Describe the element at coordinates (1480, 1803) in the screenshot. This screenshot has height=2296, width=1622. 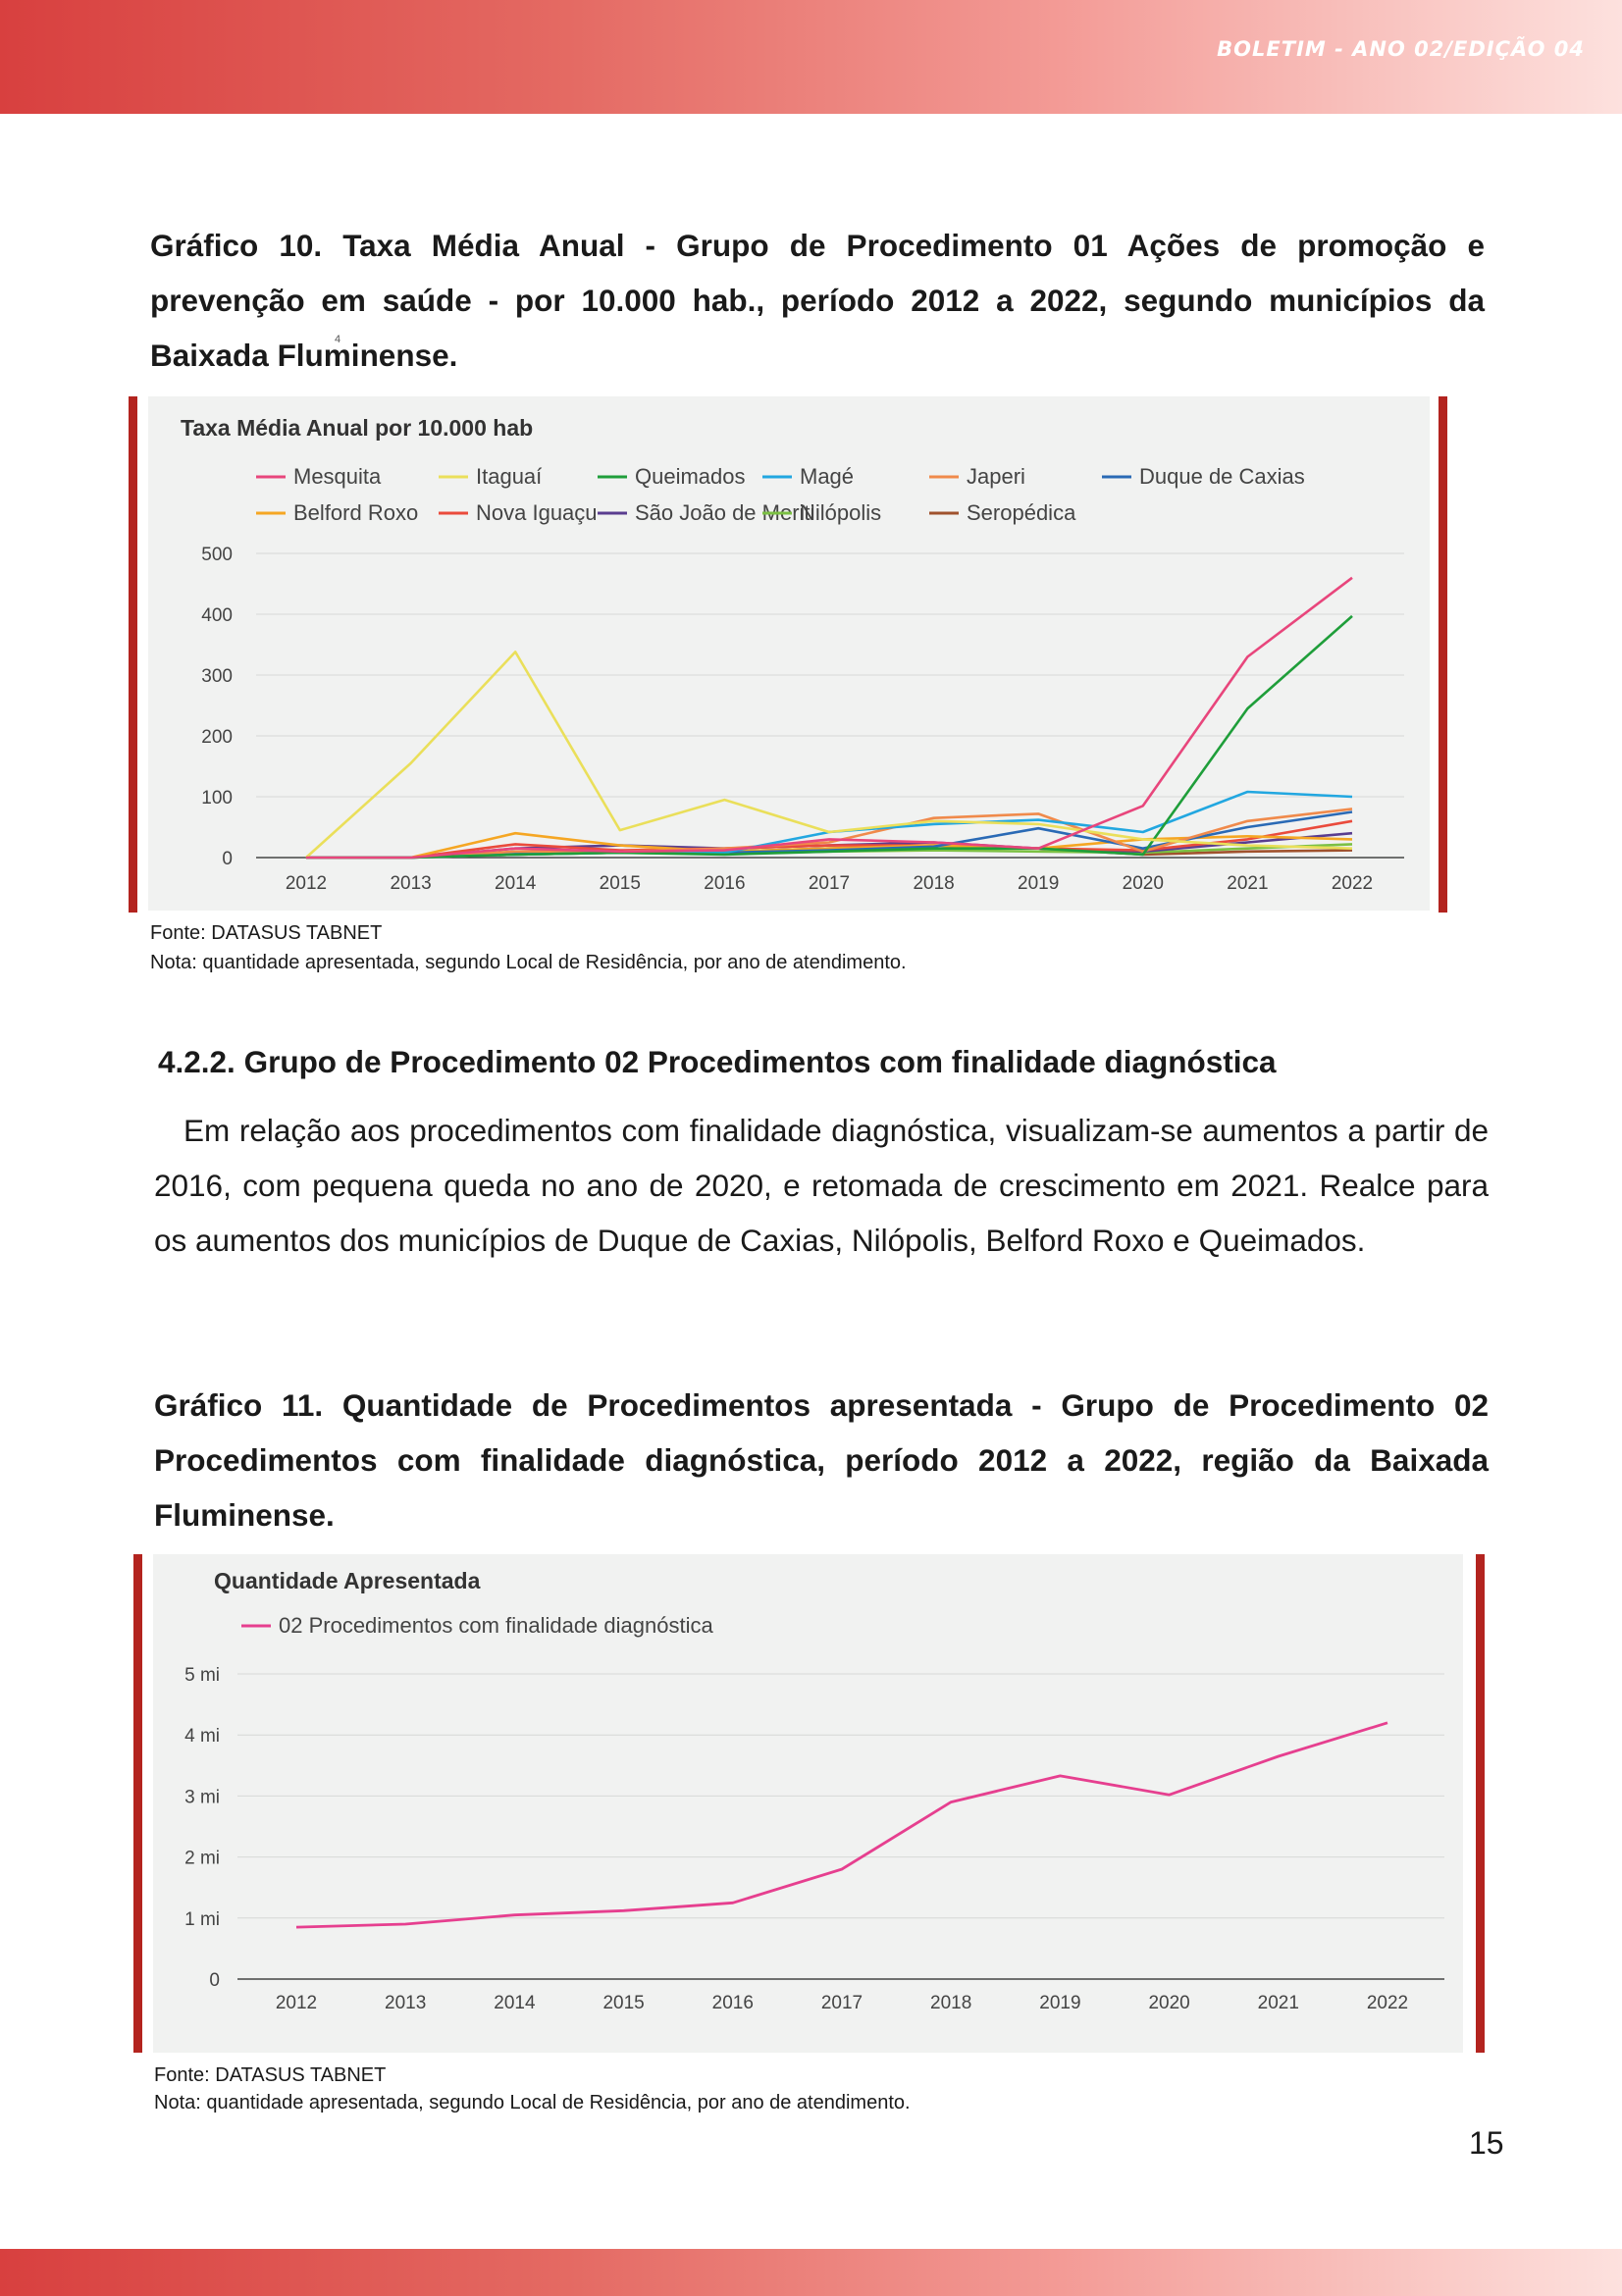
I see `figure11-right-bar` at that location.